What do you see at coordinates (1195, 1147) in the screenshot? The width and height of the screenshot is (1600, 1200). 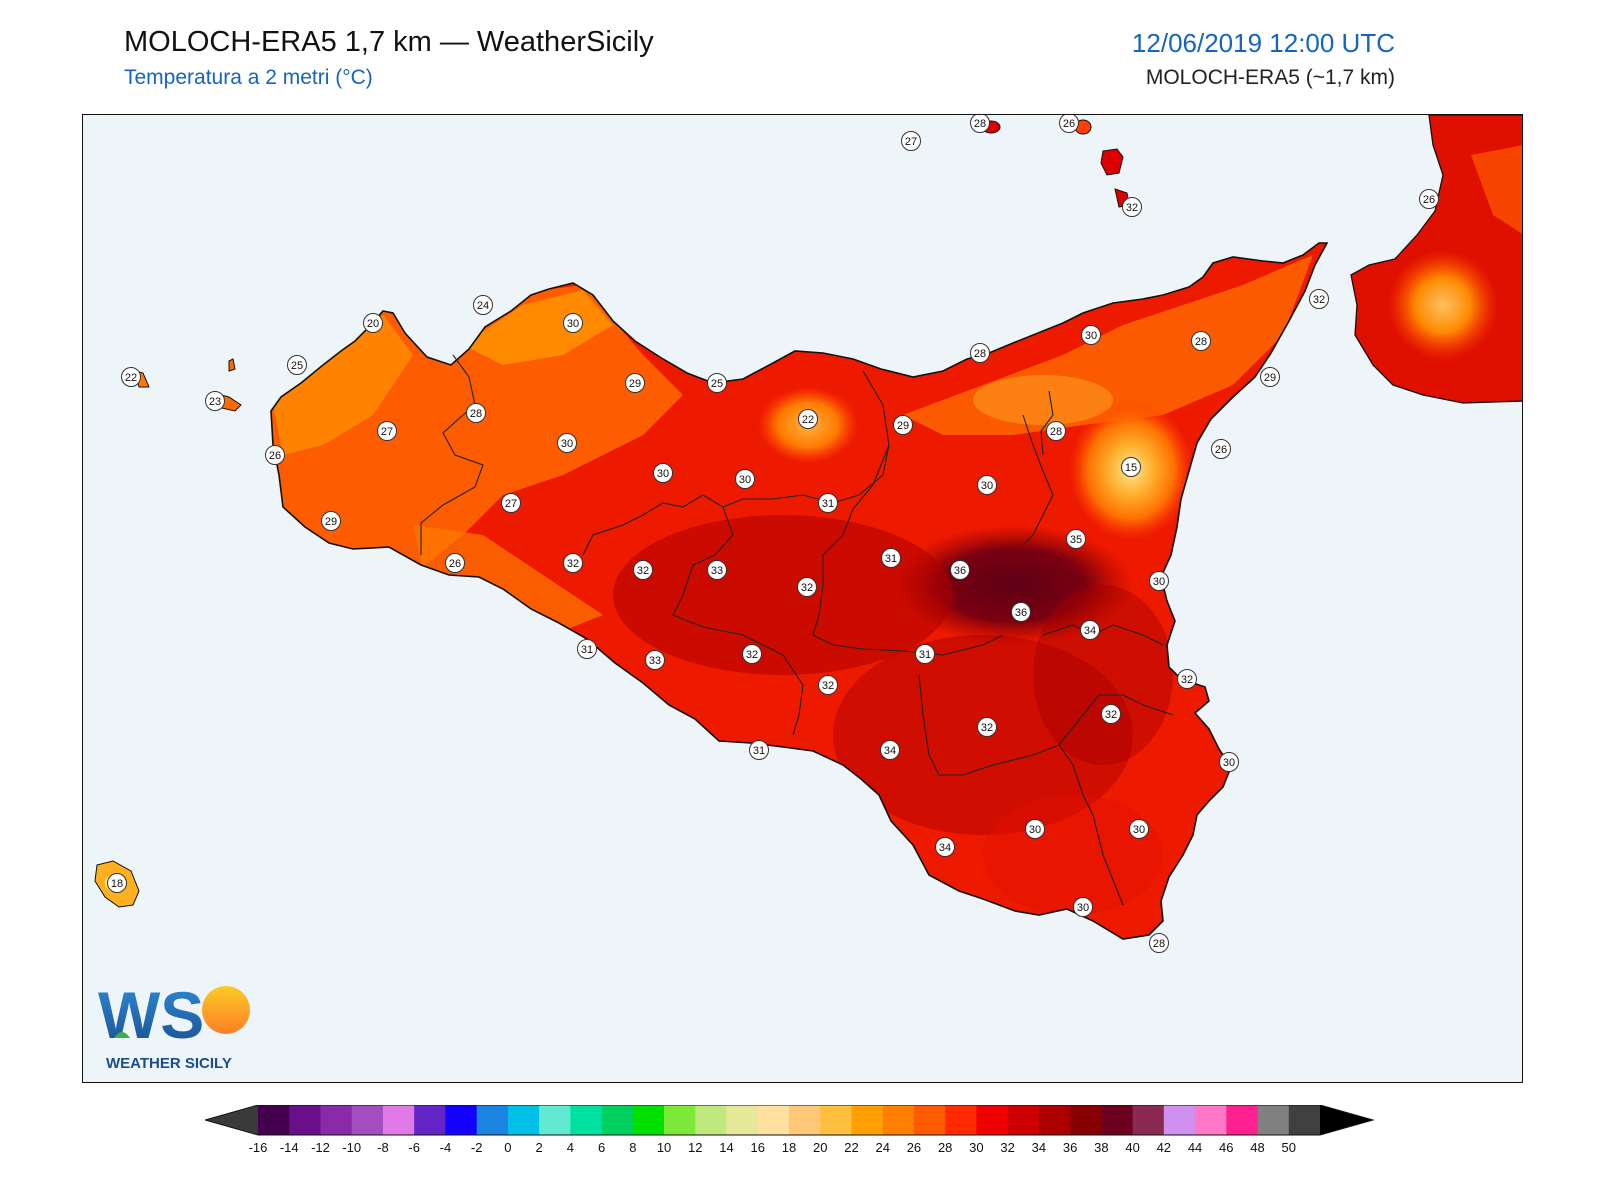 I see `colorbar-tick-label: 44` at bounding box center [1195, 1147].